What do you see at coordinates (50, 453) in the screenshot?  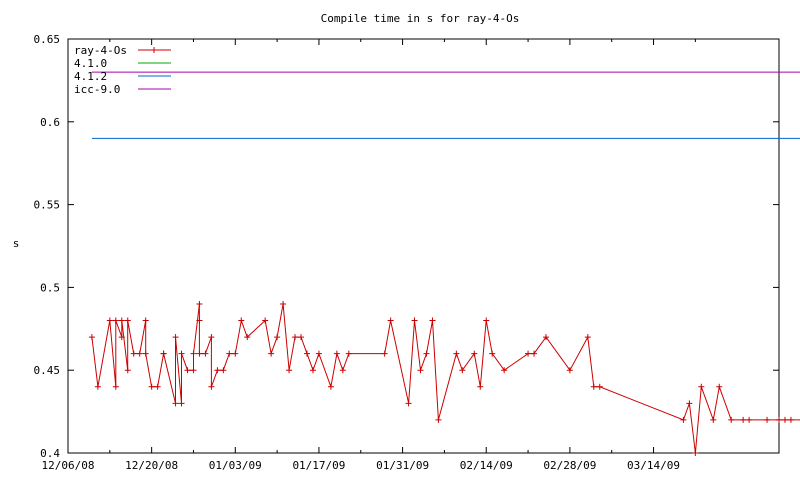 I see `y-tick-label: 0.4` at bounding box center [50, 453].